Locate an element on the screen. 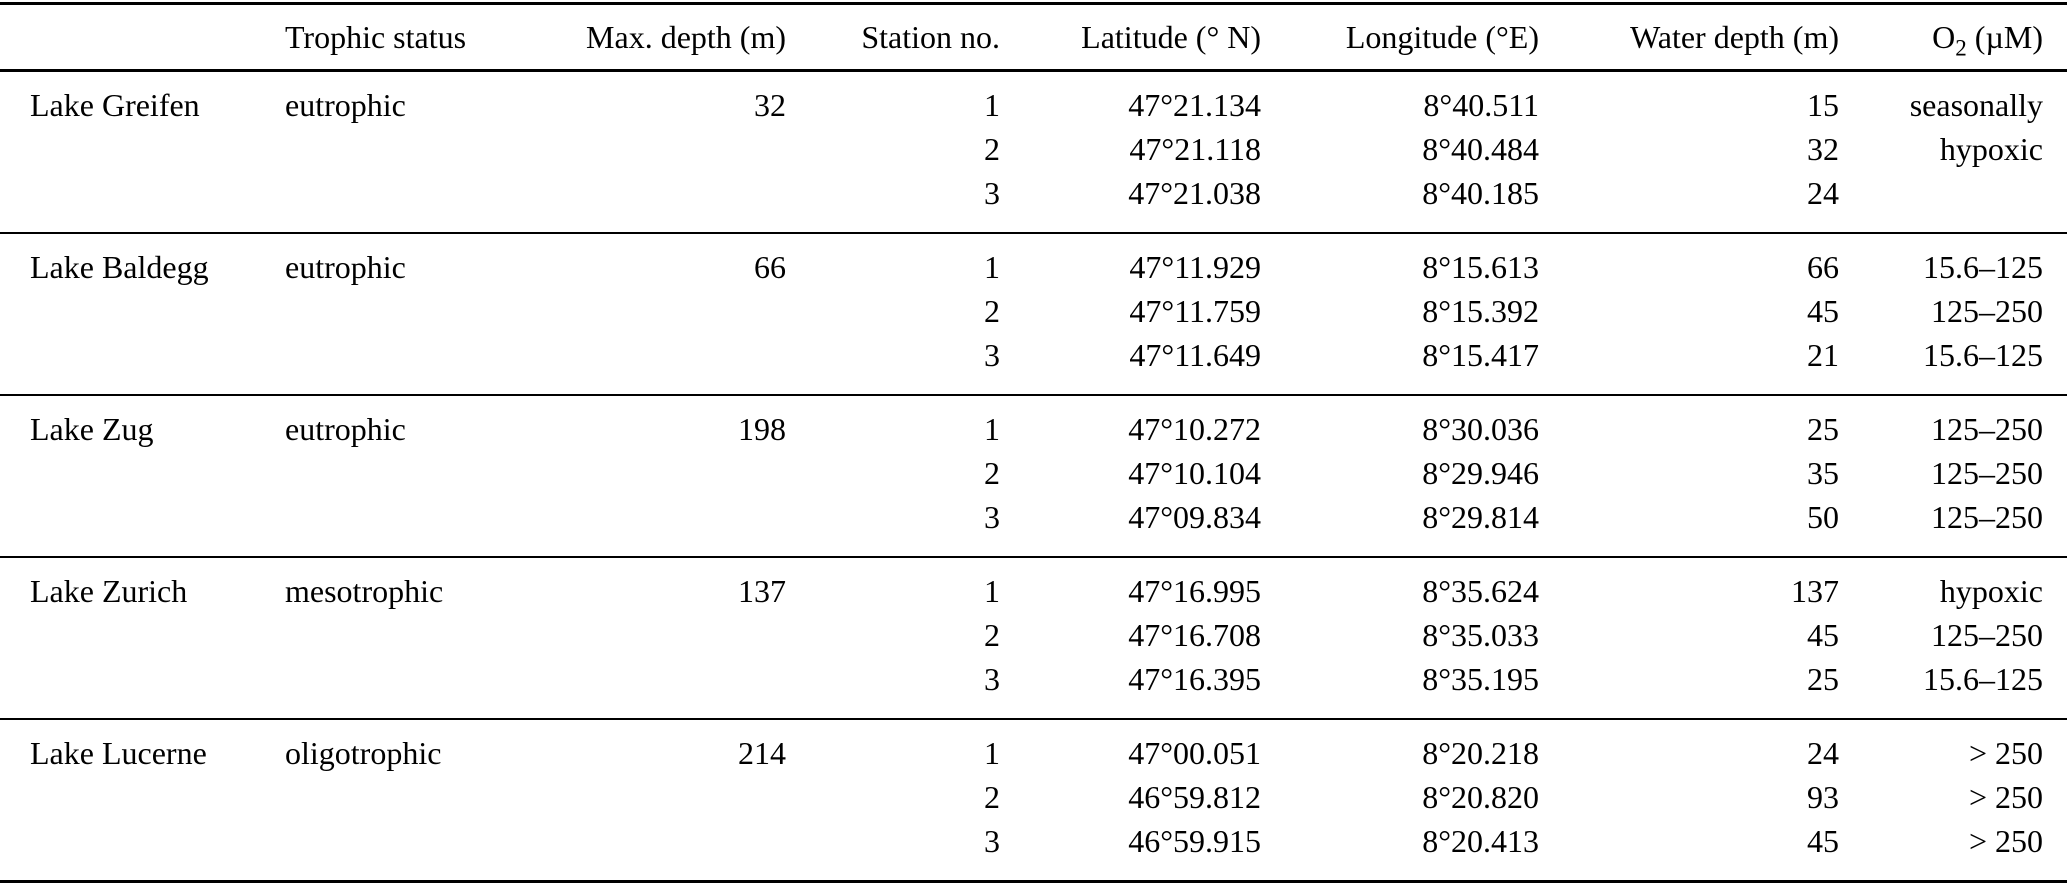  latitude-cell: 47°16.708 is located at coordinates (1194, 635).